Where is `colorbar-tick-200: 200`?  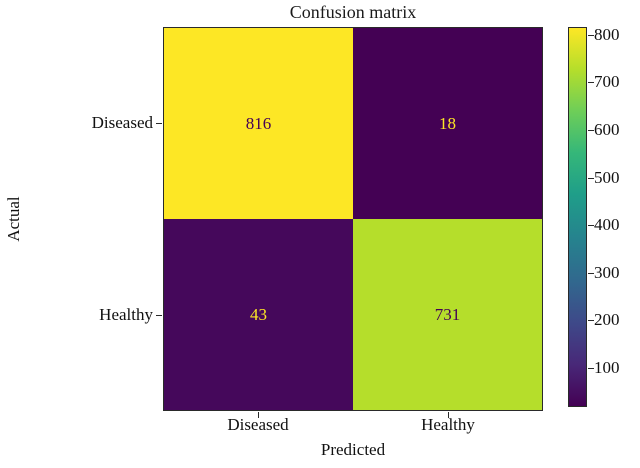
colorbar-tick-200: 200 is located at coordinates (607, 319).